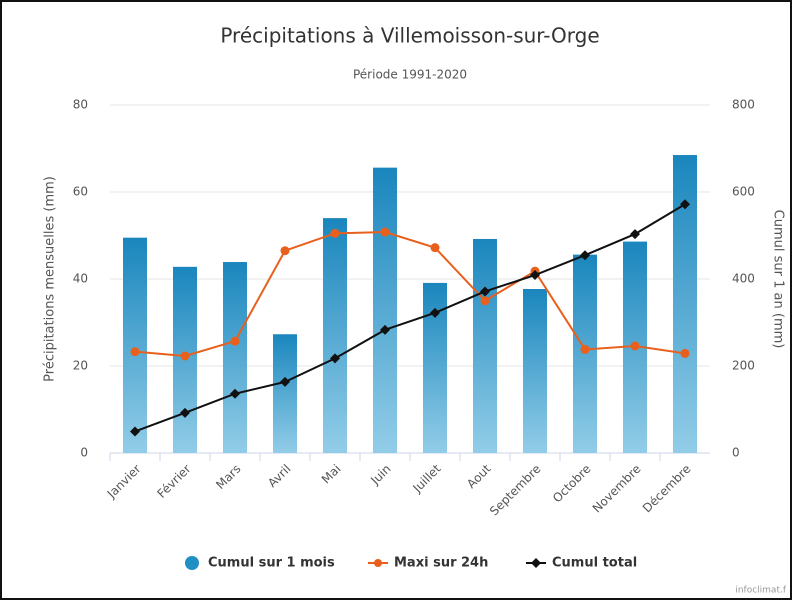 The image size is (792, 600). What do you see at coordinates (409, 36) in the screenshot?
I see `chart-title: Précipitations à Villemoisson-sur-Orge` at bounding box center [409, 36].